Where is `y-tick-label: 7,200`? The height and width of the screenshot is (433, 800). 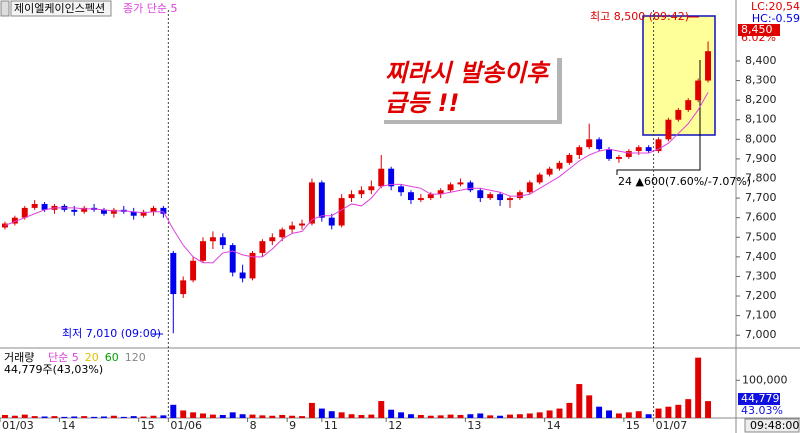 y-tick-label: 7,200 is located at coordinates (761, 295).